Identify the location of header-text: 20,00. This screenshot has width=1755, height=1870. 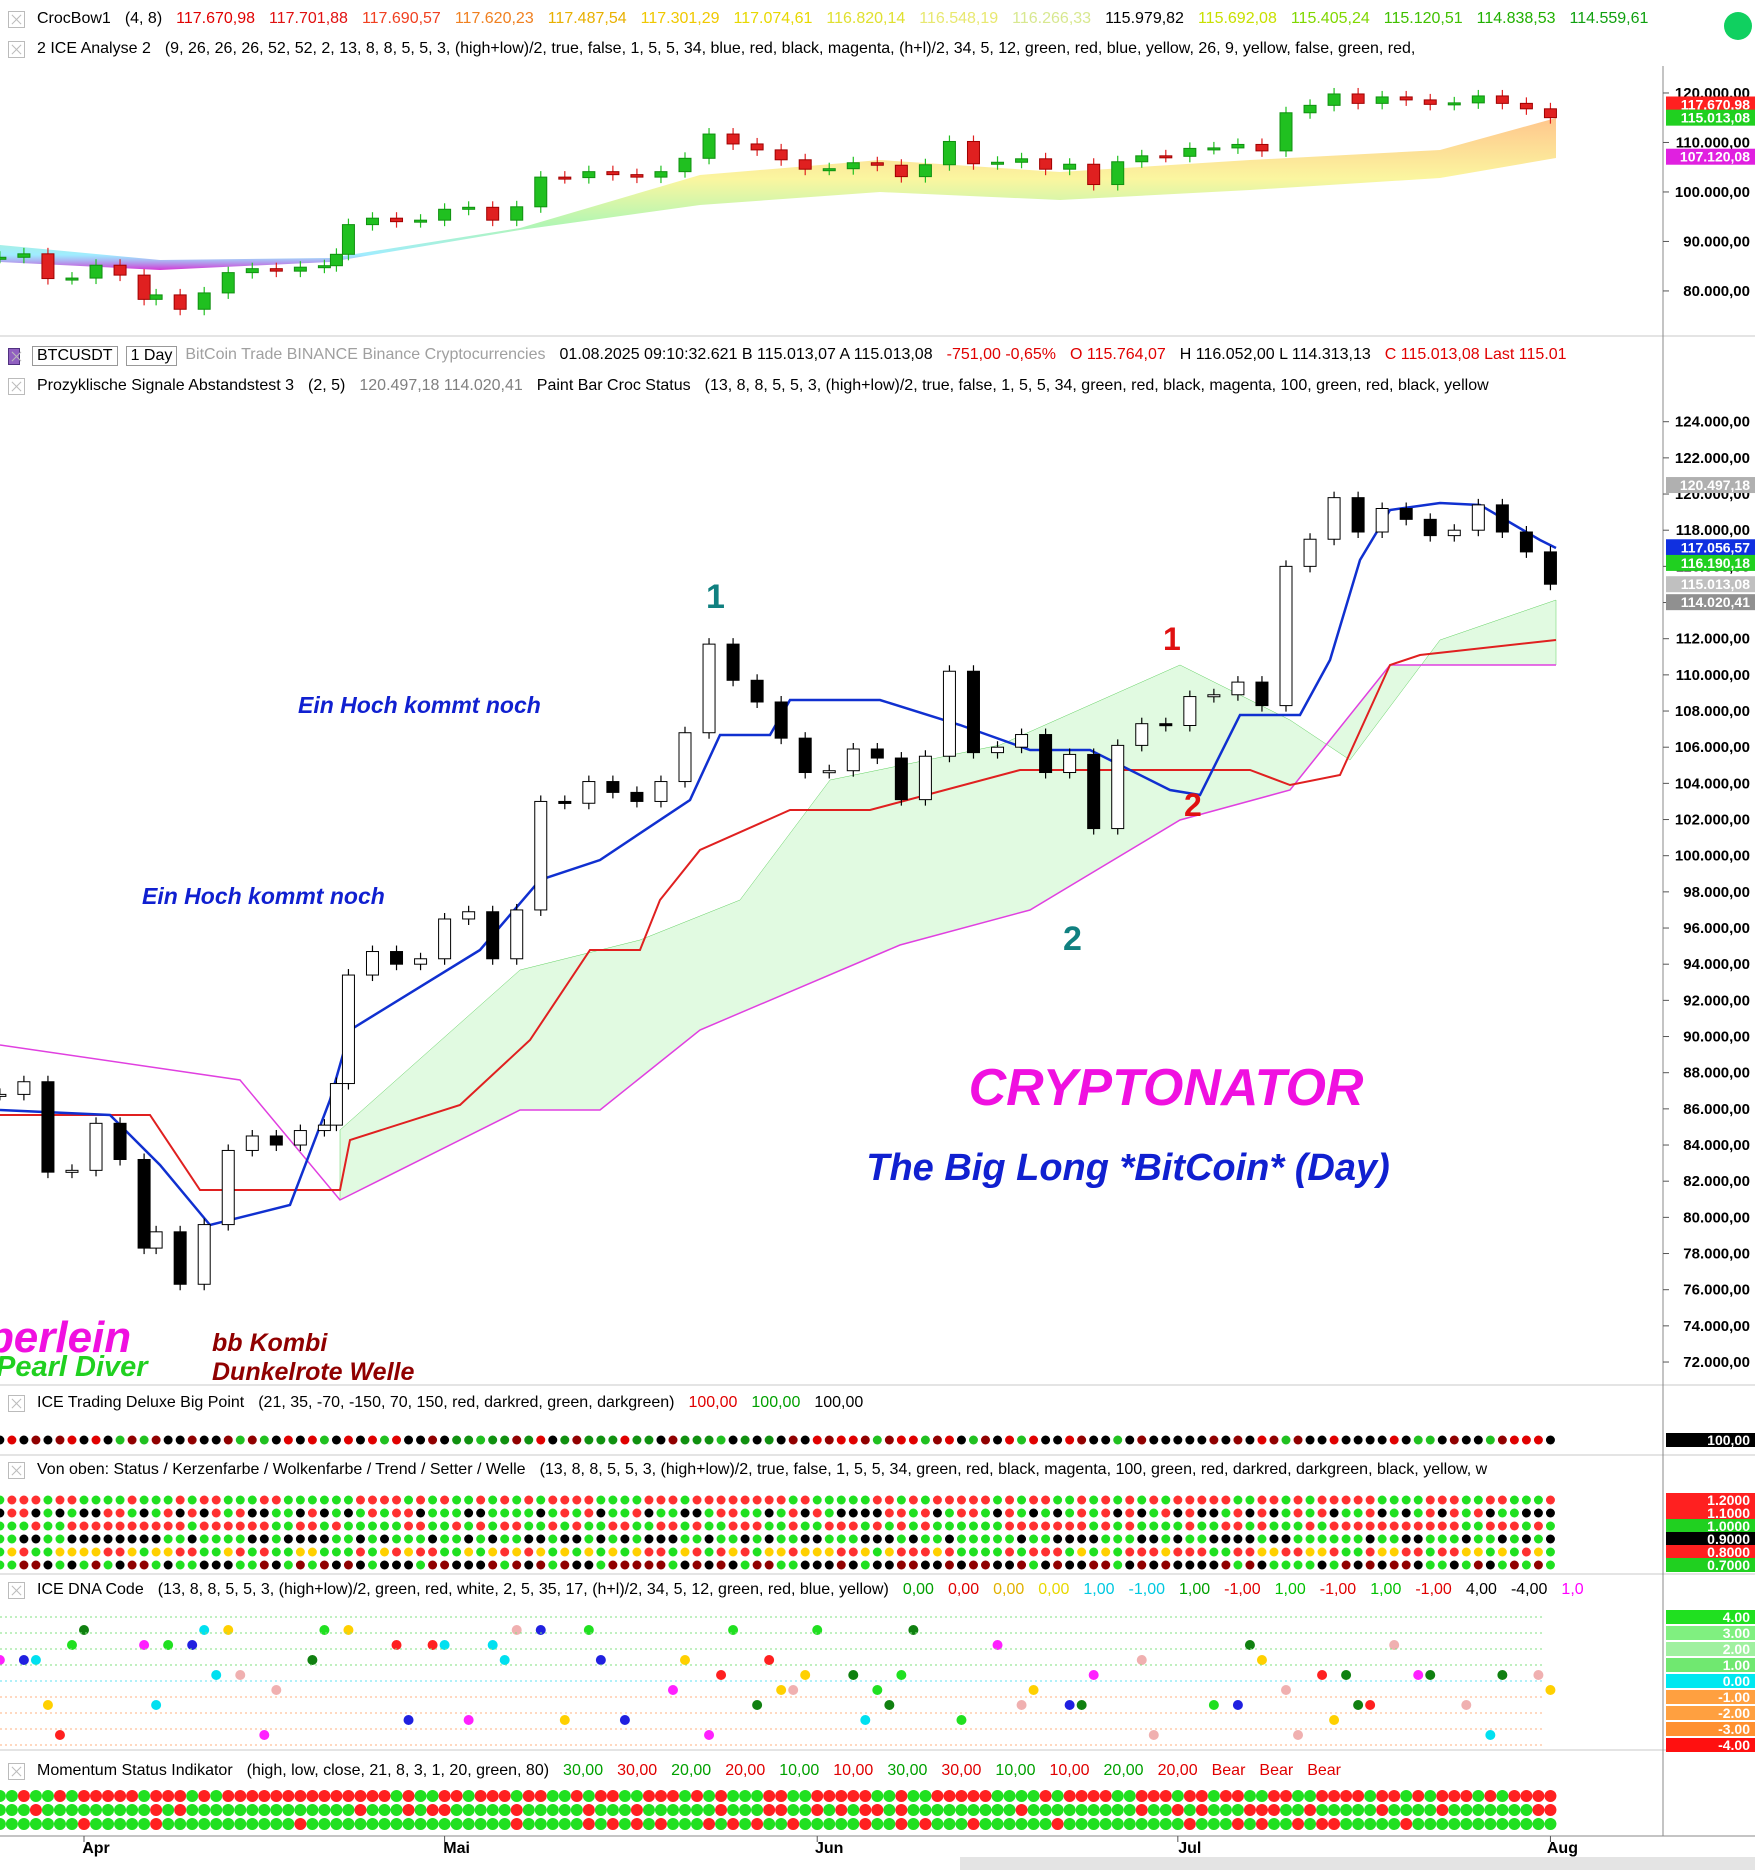
(745, 1770).